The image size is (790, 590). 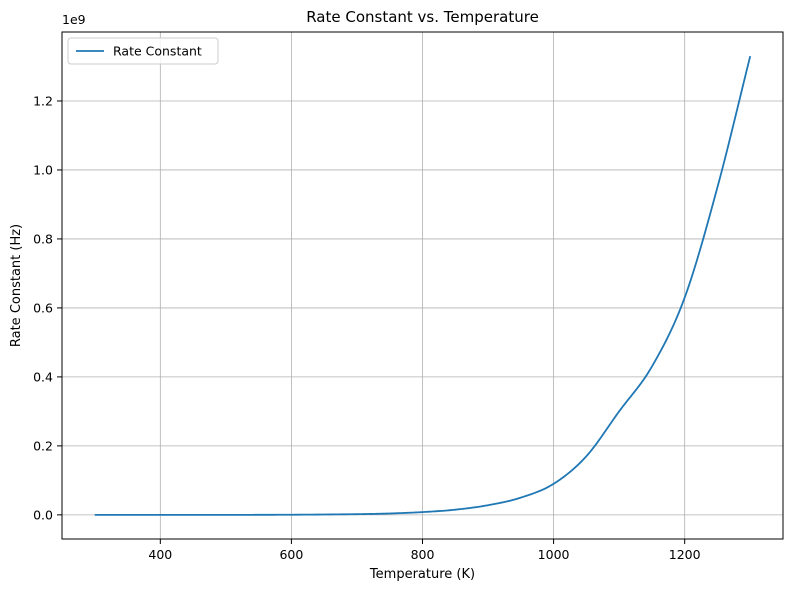 I want to click on y-tick-label: 0.8, so click(x=43, y=238).